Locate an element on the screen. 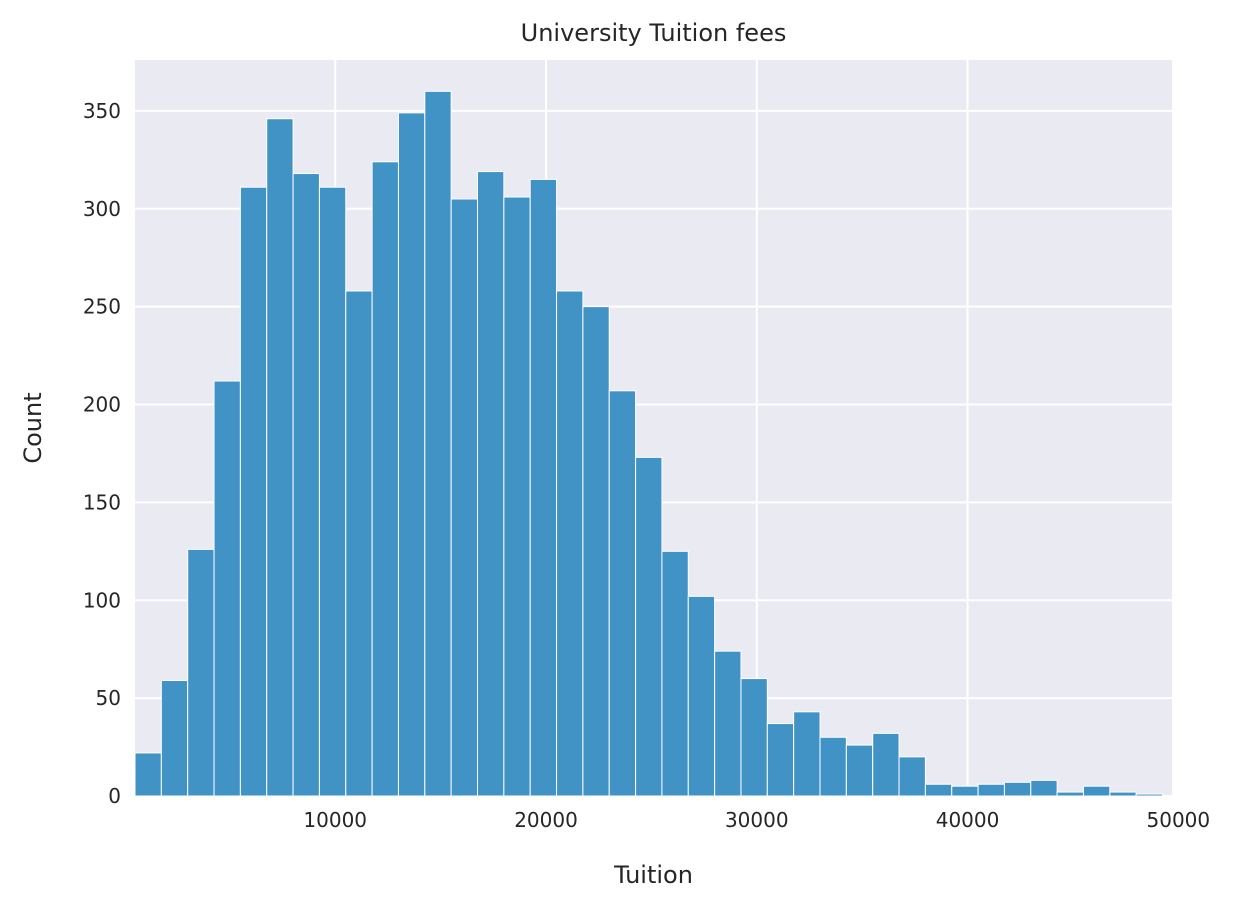 Image resolution: width=1235 pixels, height=909 pixels. x-tick-label: 30000 is located at coordinates (757, 820).